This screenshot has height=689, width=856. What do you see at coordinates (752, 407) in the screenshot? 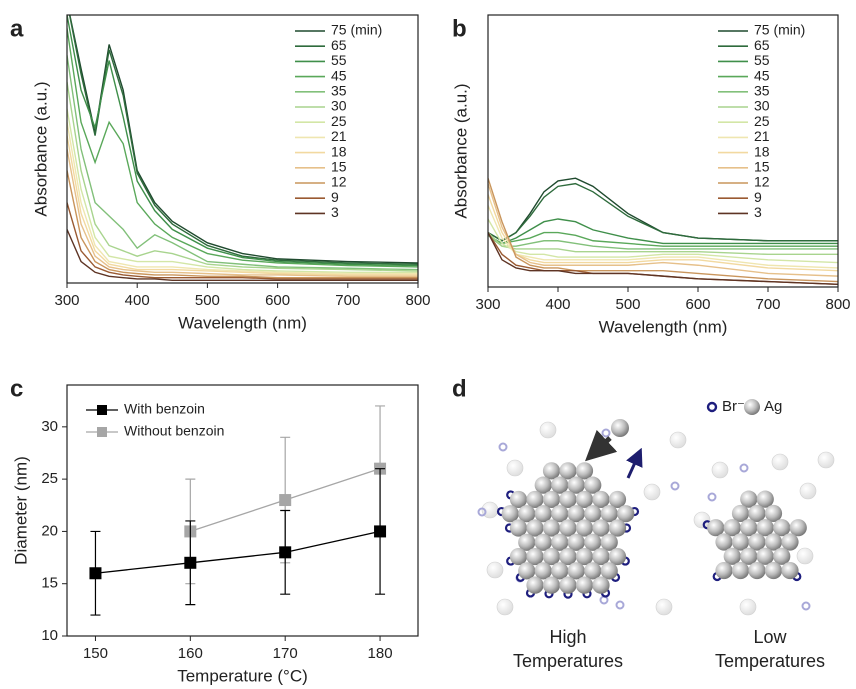
I see `legend-ag` at bounding box center [752, 407].